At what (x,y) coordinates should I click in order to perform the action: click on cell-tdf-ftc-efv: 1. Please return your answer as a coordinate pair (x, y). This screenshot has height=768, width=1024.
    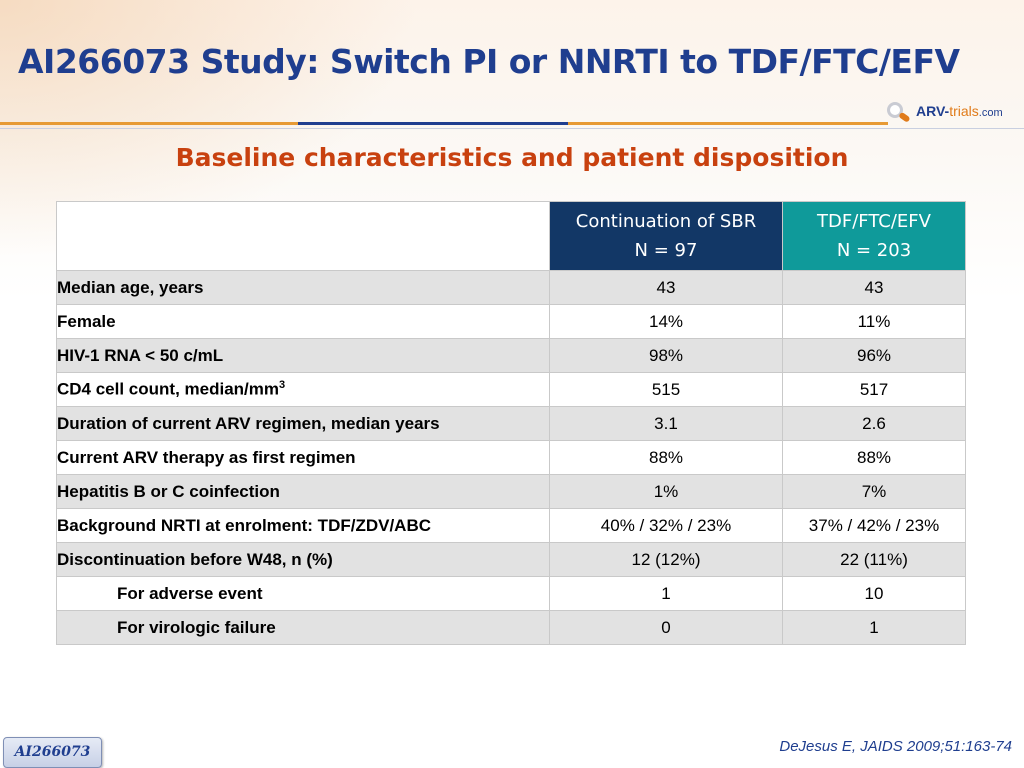
    Looking at the image, I should click on (874, 627).